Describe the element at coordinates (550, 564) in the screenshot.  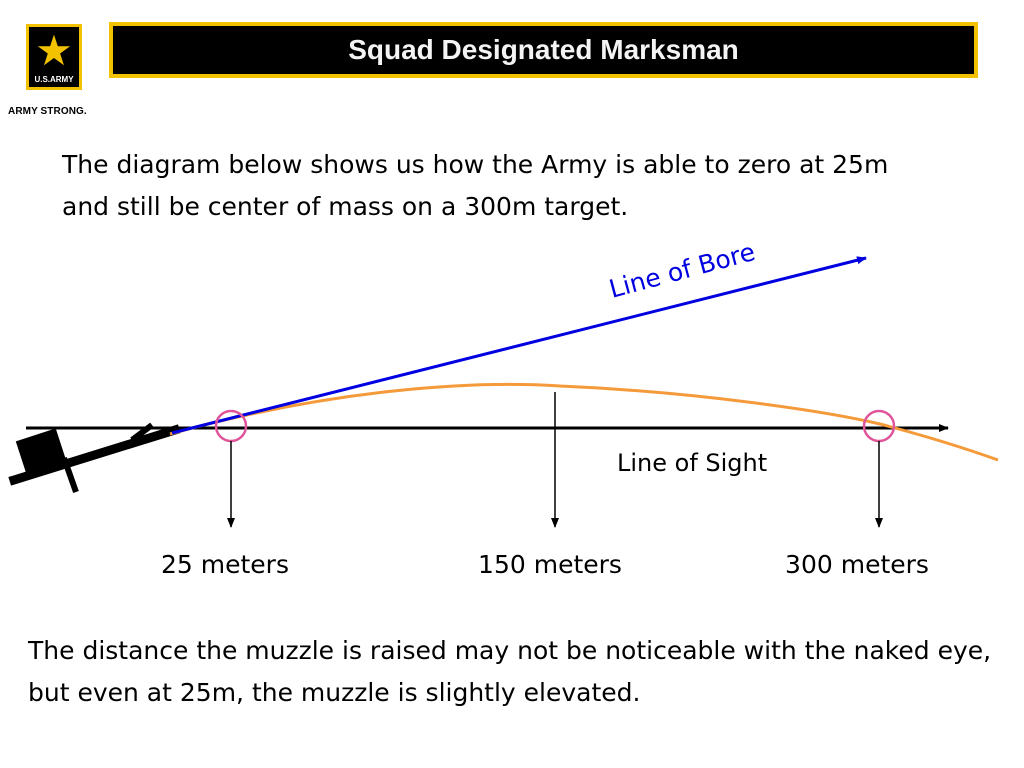
I see `distance-label-150m: 150 meters` at that location.